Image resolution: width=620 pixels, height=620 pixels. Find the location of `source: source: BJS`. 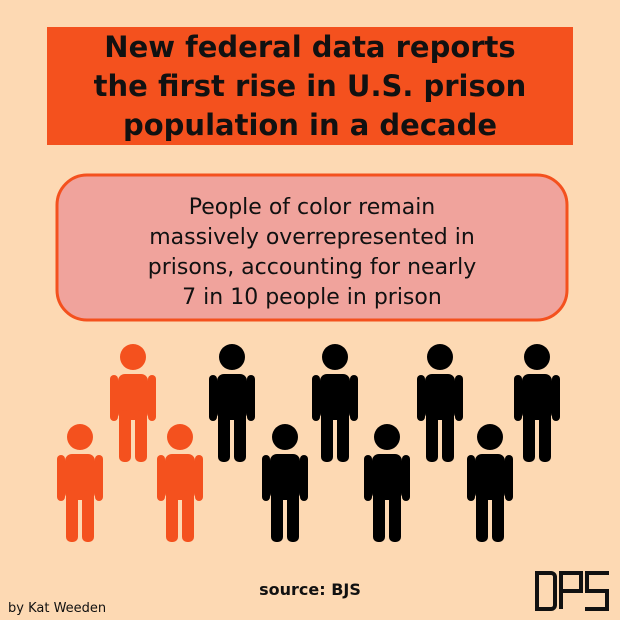

source: source: BJS is located at coordinates (310, 589).